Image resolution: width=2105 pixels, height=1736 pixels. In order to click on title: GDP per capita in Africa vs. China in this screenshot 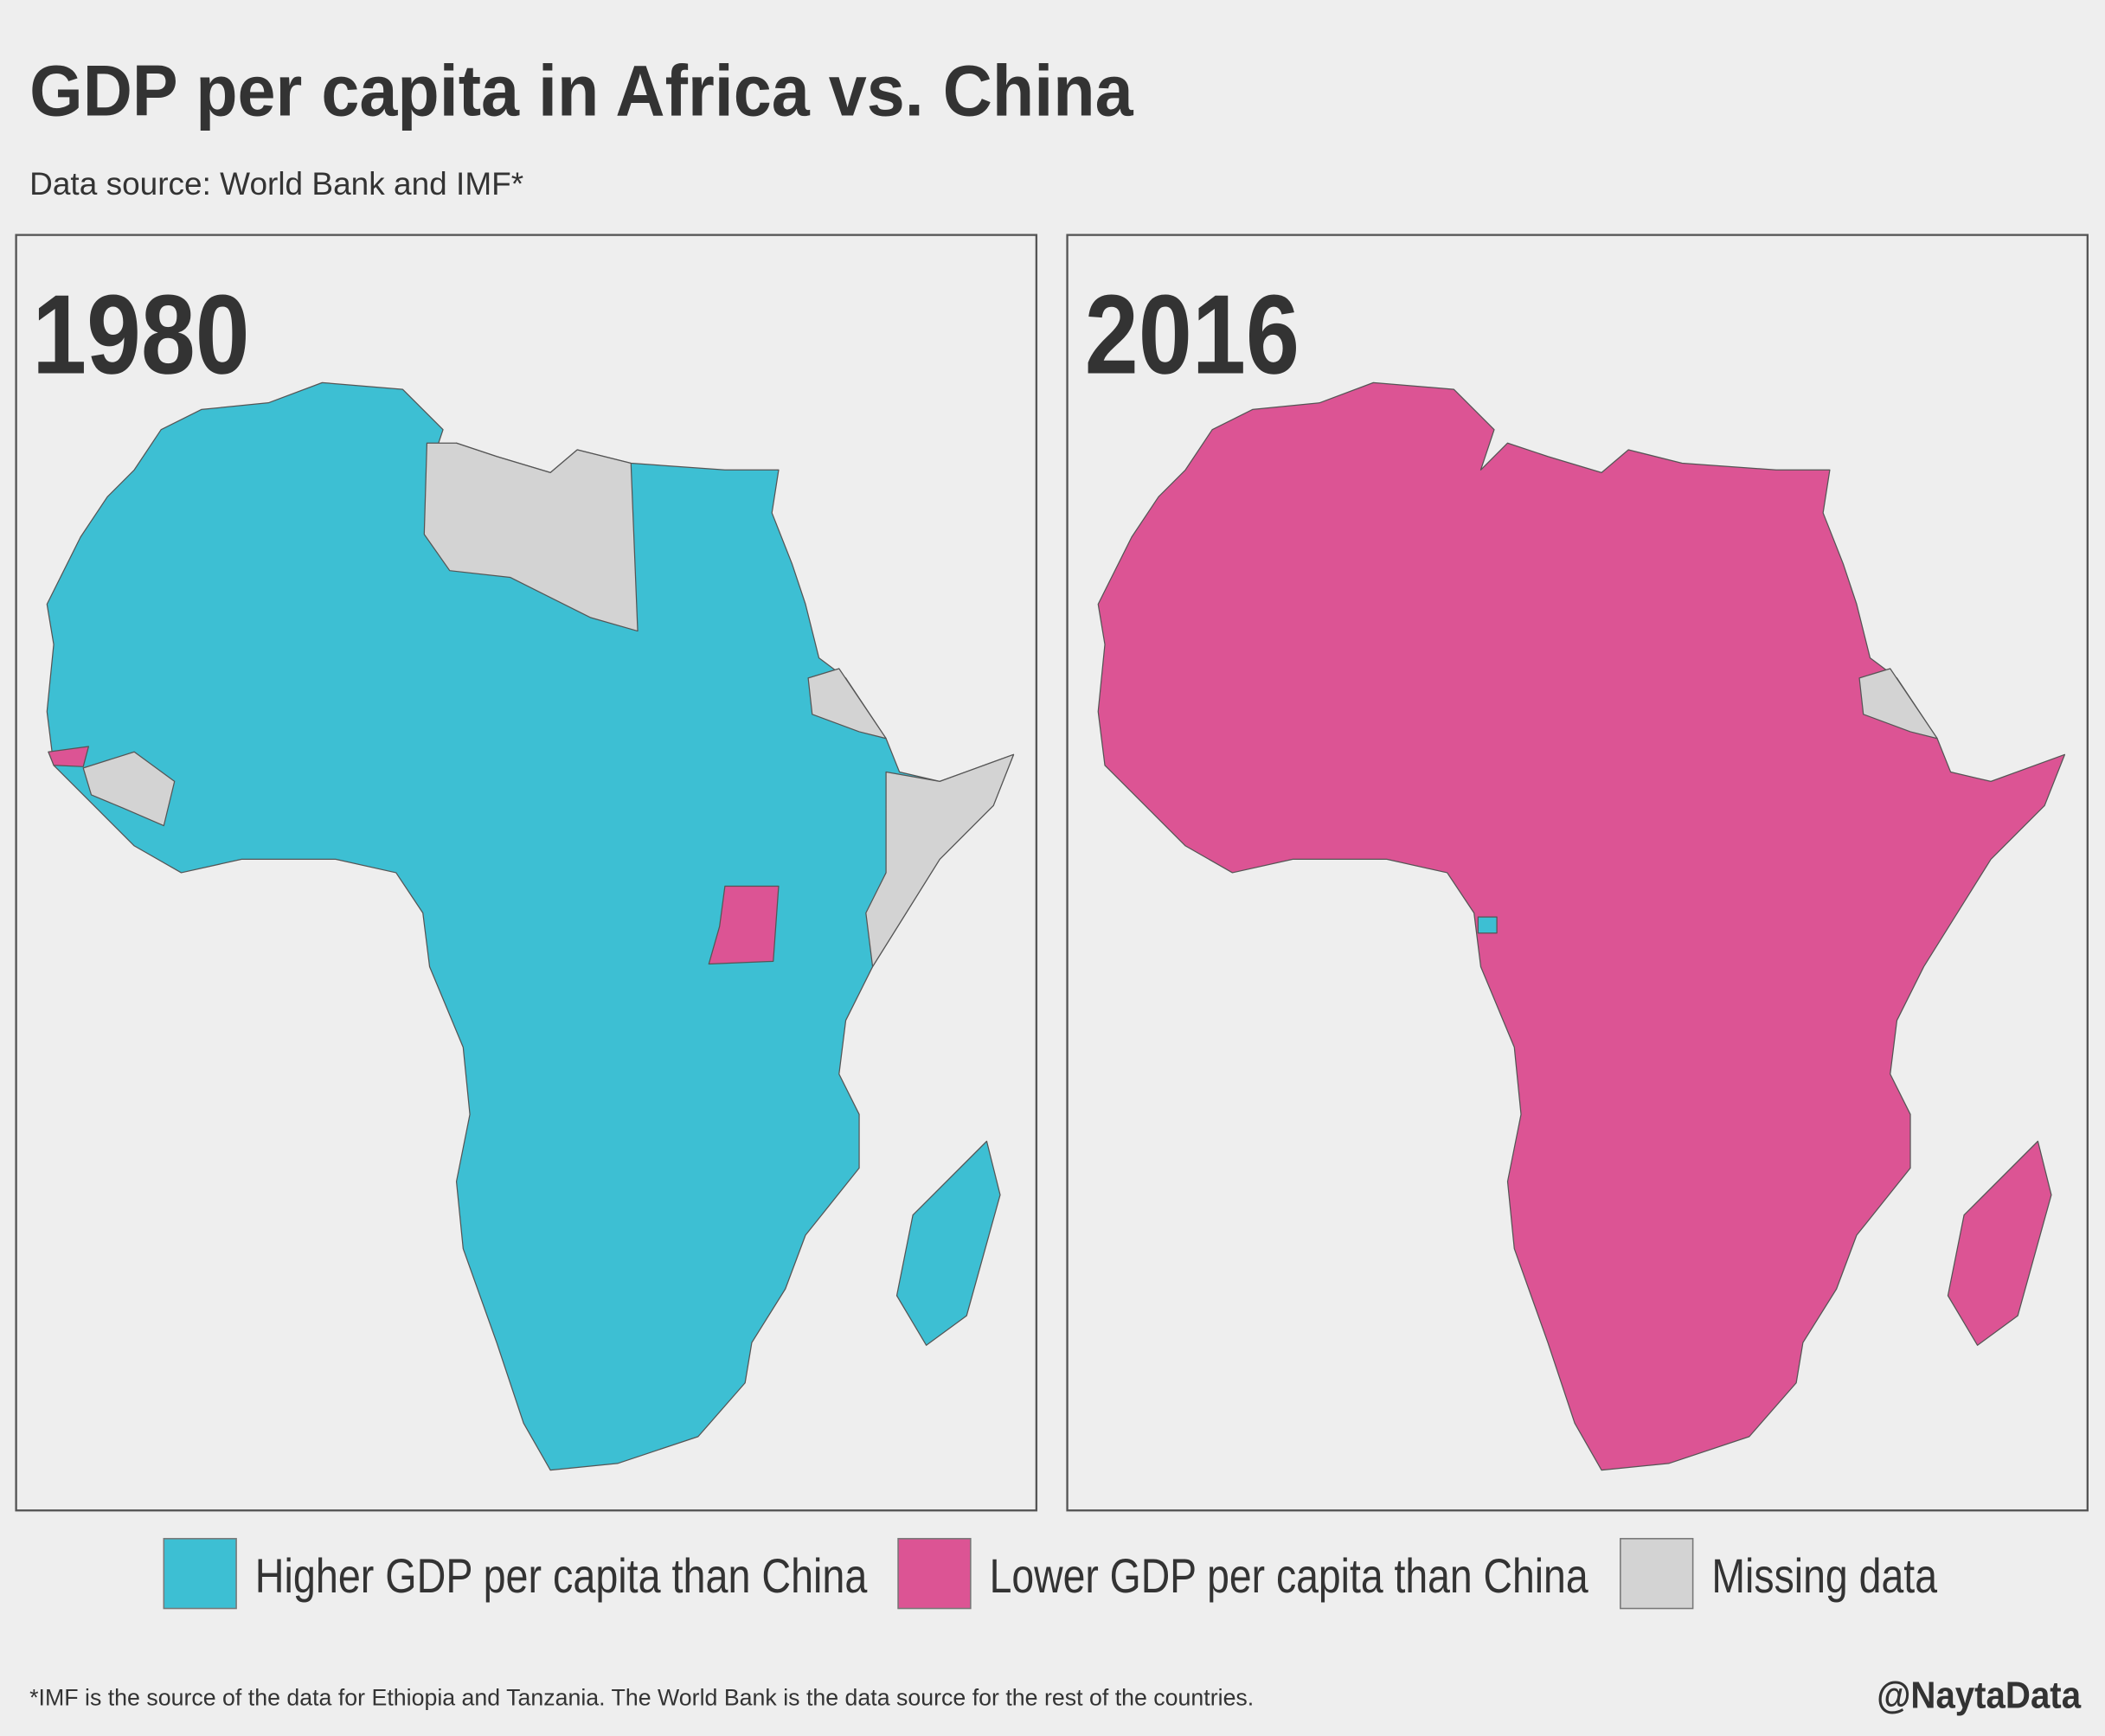, I will do `click(581, 90)`.